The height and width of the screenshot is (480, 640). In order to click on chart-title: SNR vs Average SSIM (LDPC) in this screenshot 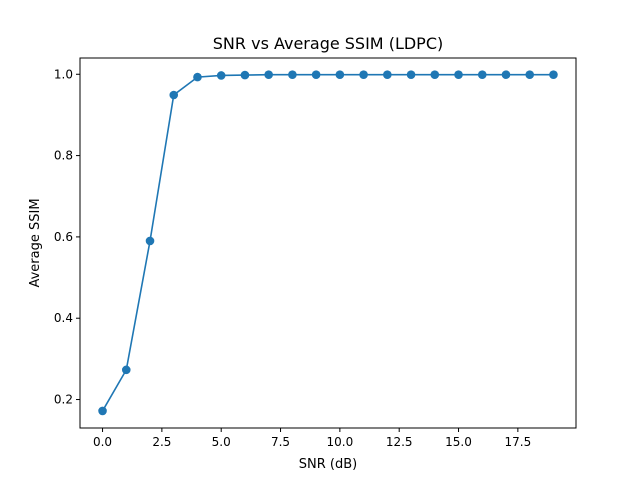, I will do `click(328, 43)`.